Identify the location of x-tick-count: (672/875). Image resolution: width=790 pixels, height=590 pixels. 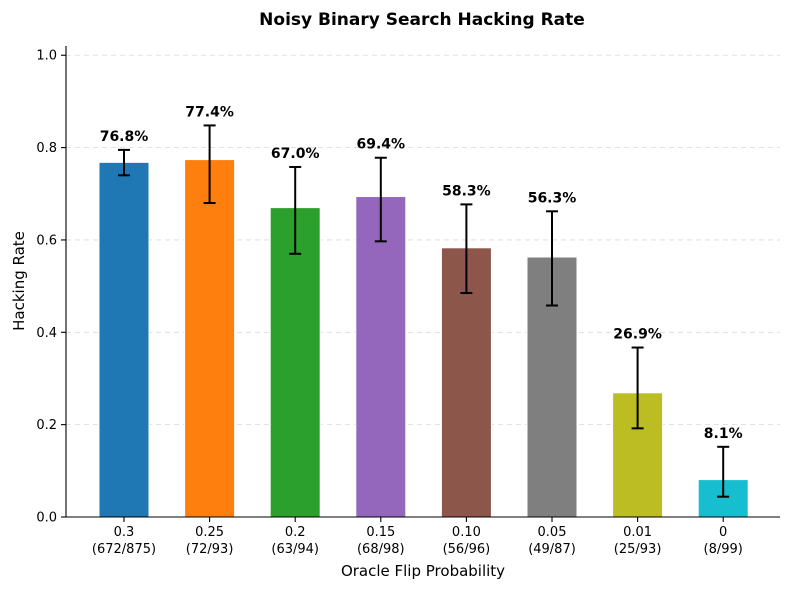
(124, 549).